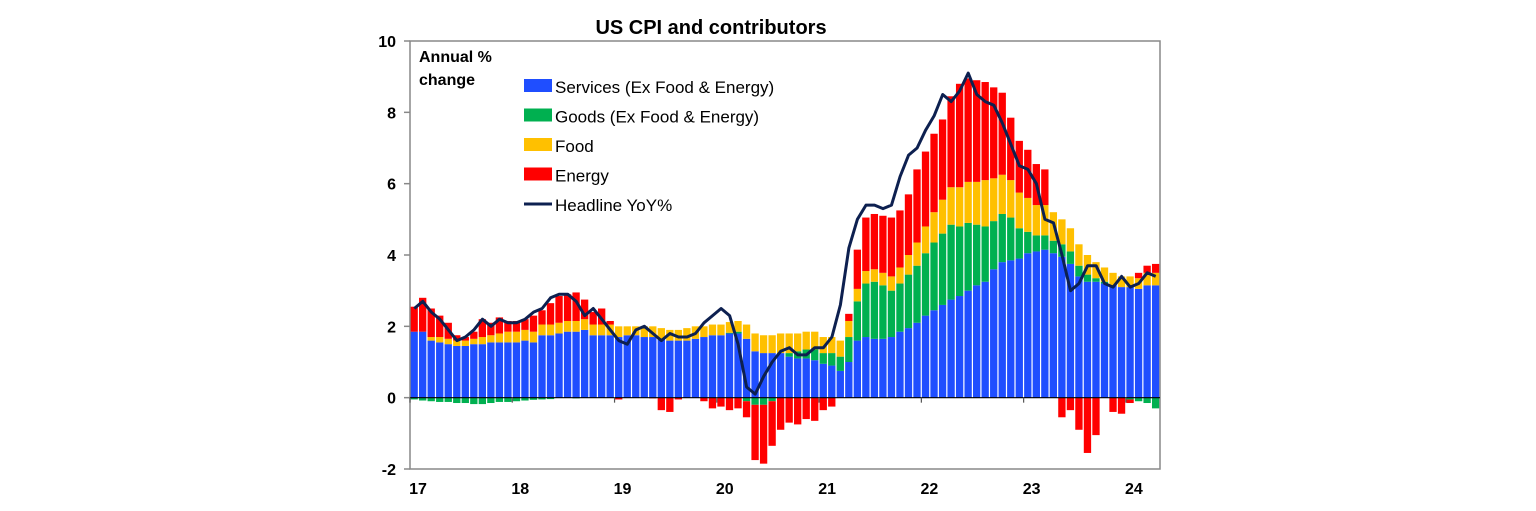 The image size is (1536, 511). What do you see at coordinates (623, 489) in the screenshot?
I see `x-tick-label: 19` at bounding box center [623, 489].